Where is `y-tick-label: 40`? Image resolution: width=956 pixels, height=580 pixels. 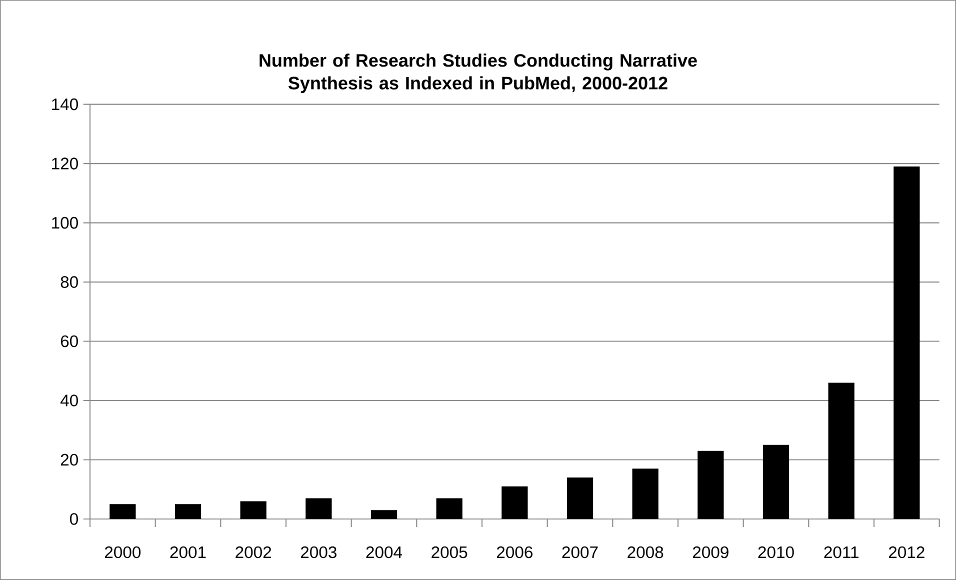
y-tick-label: 40 is located at coordinates (69, 400).